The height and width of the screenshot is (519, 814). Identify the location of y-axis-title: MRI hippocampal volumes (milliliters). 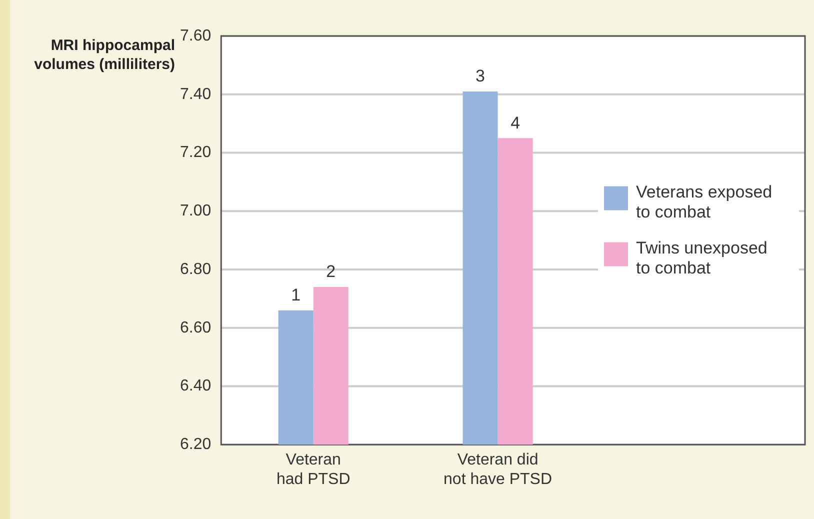
(104, 55).